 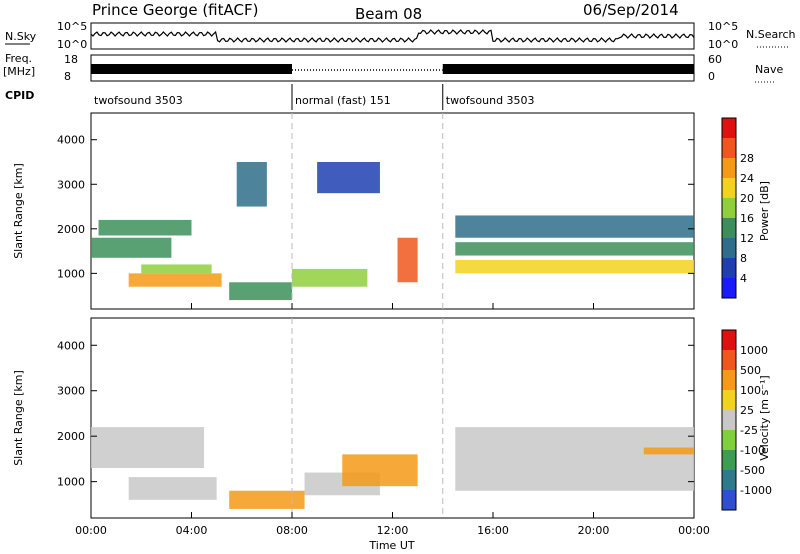 What do you see at coordinates (71, 59) in the screenshot?
I see `freq-tick-high: 18` at bounding box center [71, 59].